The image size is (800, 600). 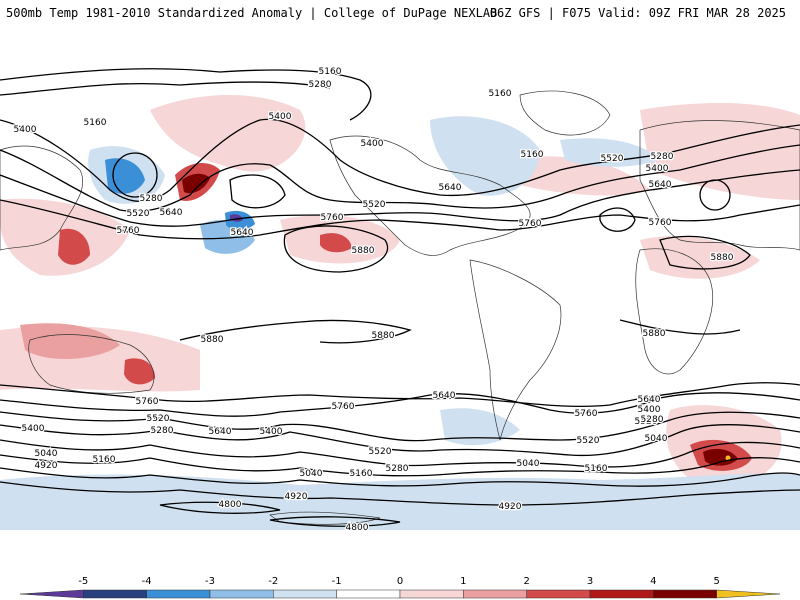 I want to click on coastline-south-america, so click(x=515, y=350).